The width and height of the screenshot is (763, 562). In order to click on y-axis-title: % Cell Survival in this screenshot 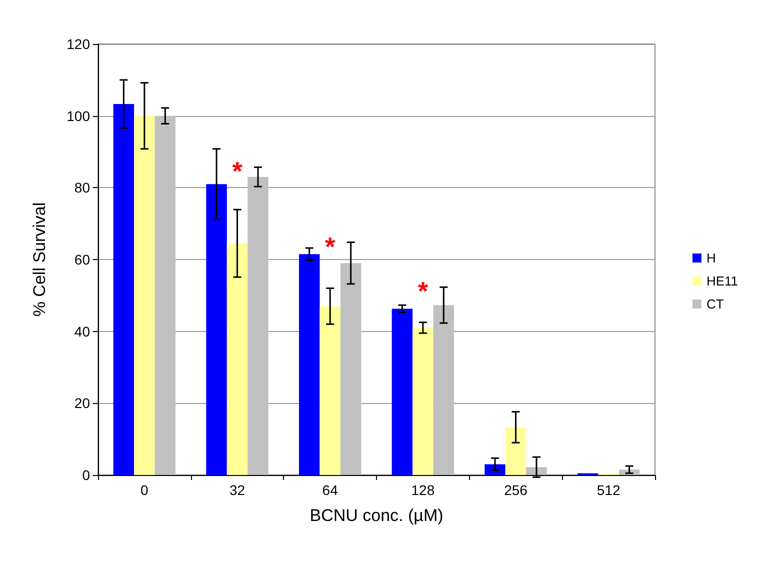, I will do `click(39, 259)`.